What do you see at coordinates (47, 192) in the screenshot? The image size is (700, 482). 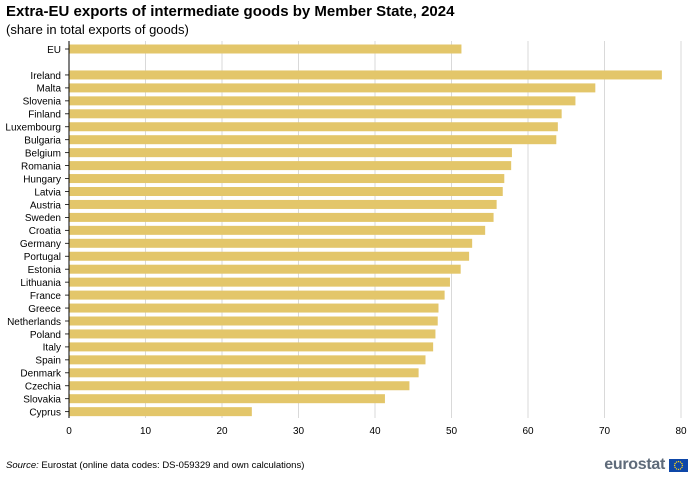 I see `category-label: Latvia` at bounding box center [47, 192].